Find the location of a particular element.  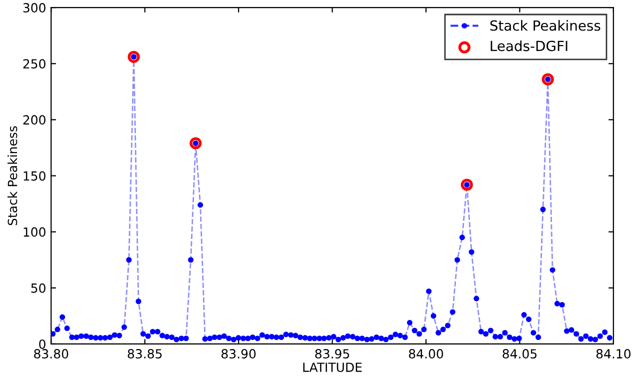

x-tick-label: 83.95 is located at coordinates (332, 354).